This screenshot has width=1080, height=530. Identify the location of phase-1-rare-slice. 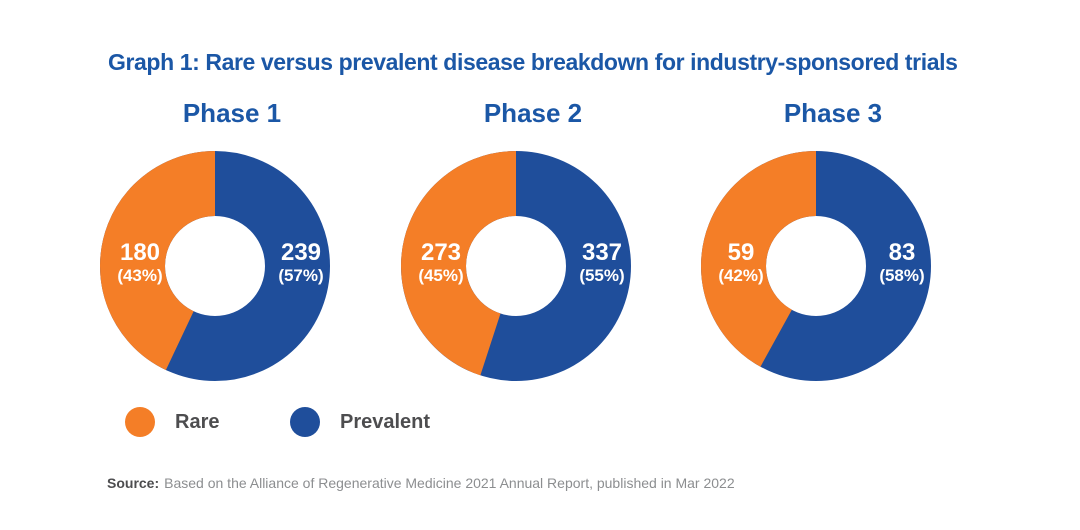
(215, 266).